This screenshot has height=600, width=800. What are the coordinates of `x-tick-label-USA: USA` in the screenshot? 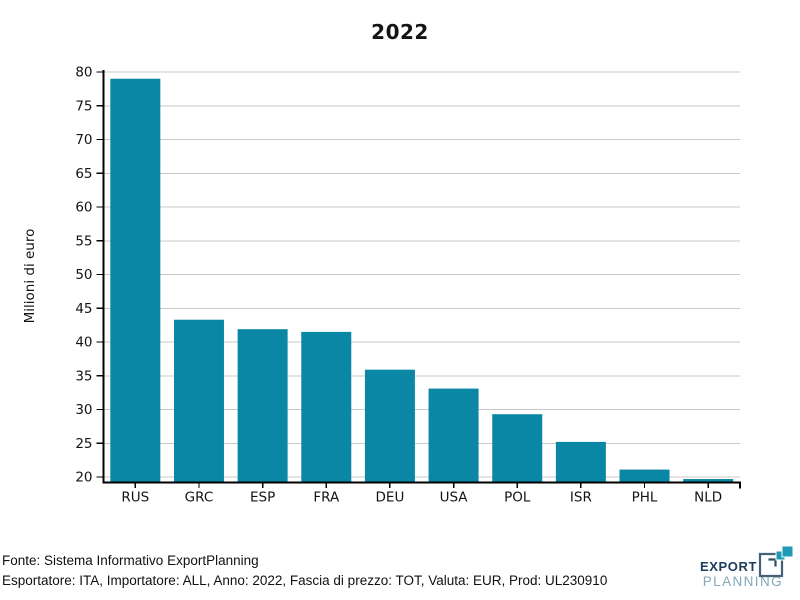 It's located at (454, 498).